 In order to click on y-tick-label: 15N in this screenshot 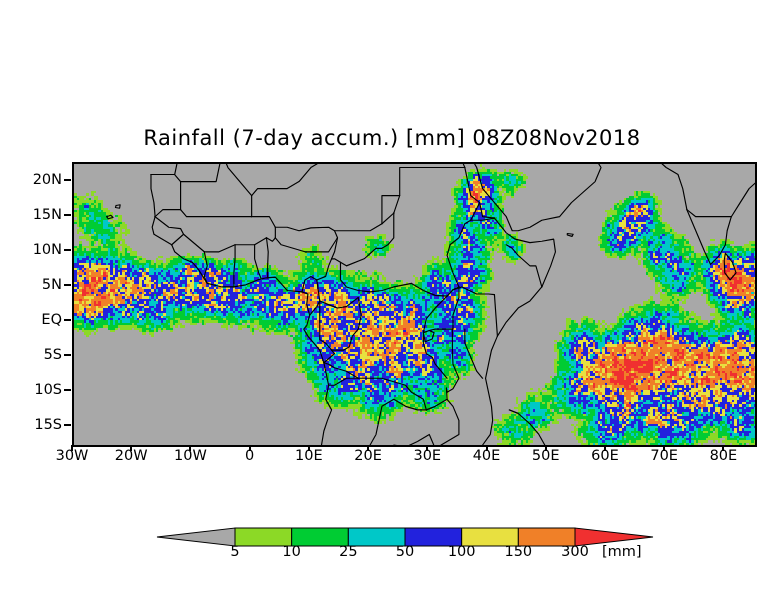, I will do `click(47, 214)`.